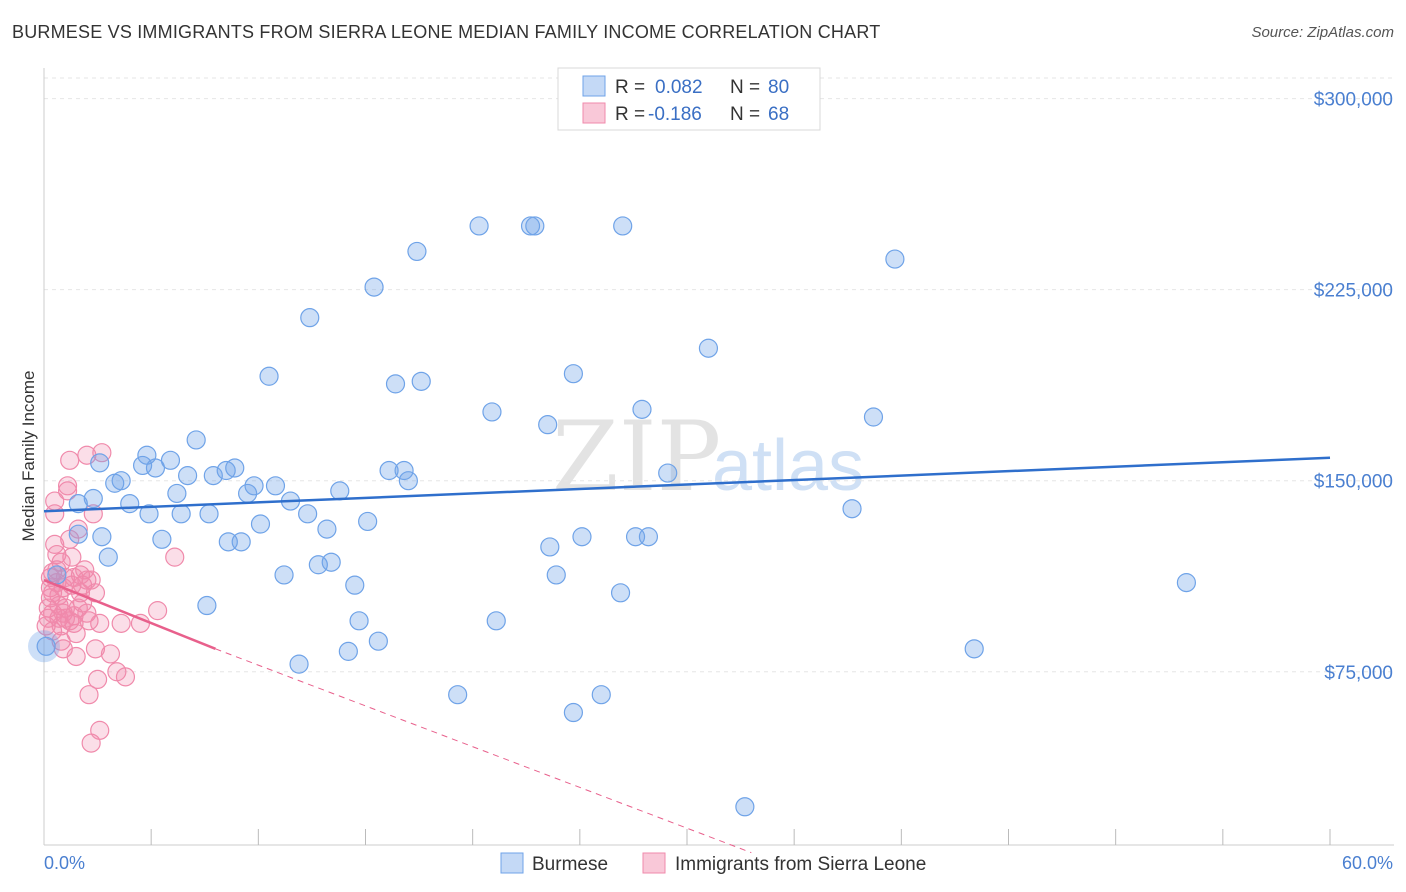 The height and width of the screenshot is (892, 1406). I want to click on burmese-r-value: 0.082, so click(679, 87).